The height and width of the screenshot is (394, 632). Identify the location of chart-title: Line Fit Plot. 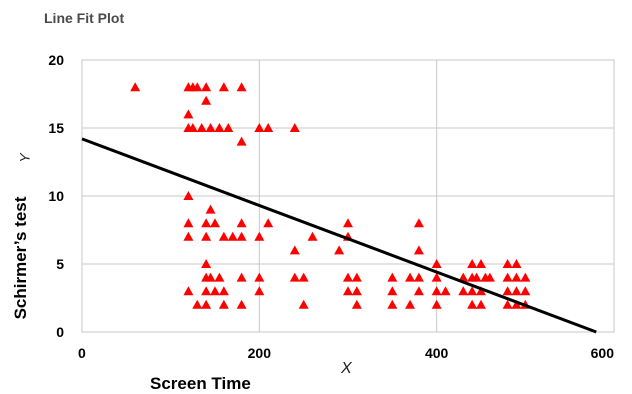
(84, 18).